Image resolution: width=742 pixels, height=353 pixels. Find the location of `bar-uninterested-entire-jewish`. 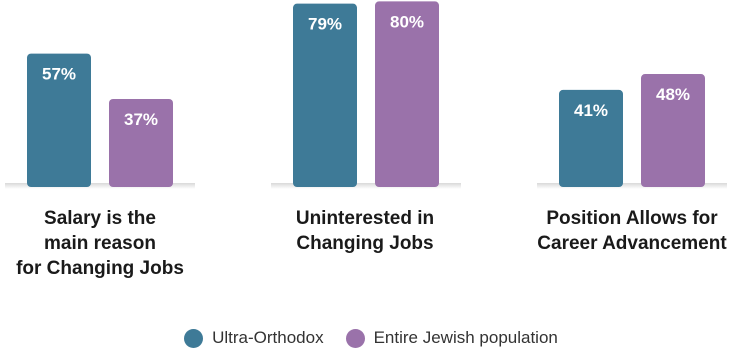

bar-uninterested-entire-jewish is located at coordinates (407, 94).